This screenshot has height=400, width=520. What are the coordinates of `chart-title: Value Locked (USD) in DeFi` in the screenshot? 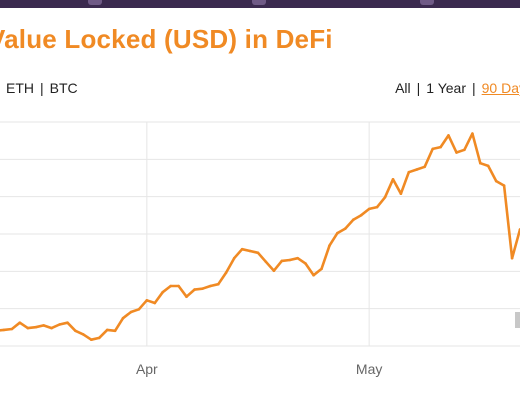 It's located at (166, 39).